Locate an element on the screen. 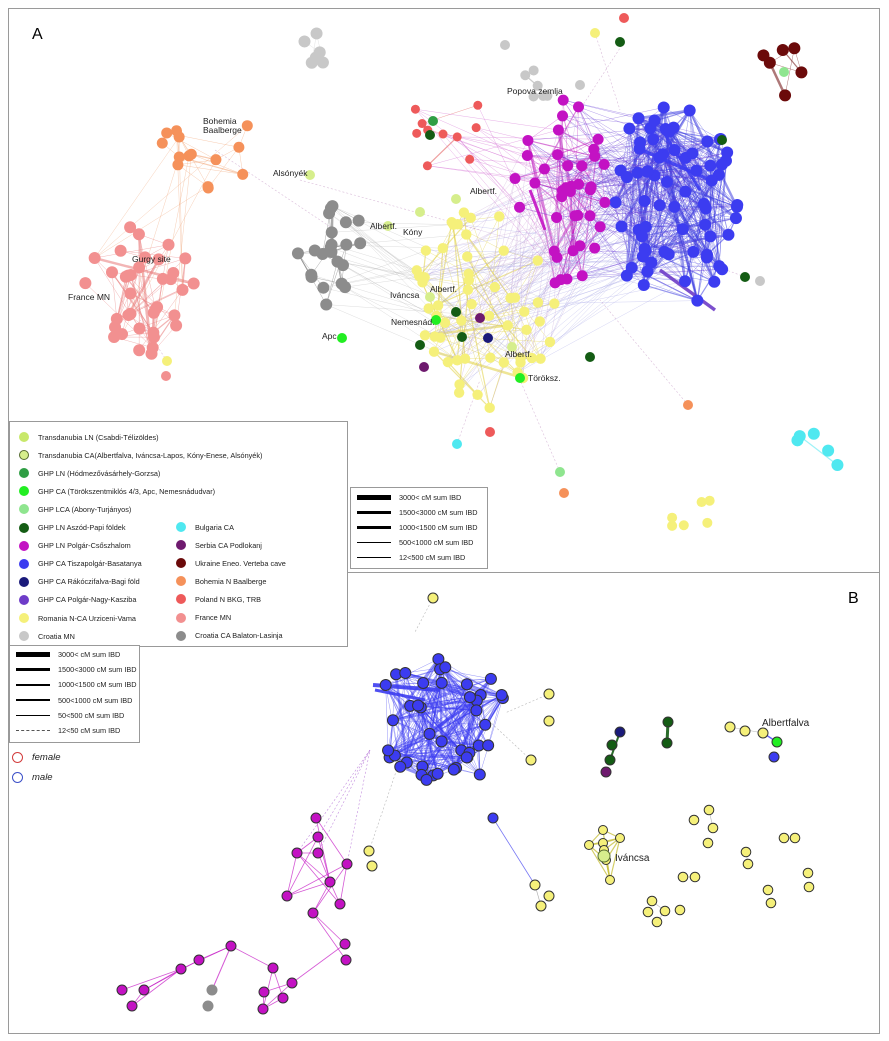 This screenshot has width=889, height=1041. ibd-label: 500<1000 cM sum IBD is located at coordinates (95, 700).